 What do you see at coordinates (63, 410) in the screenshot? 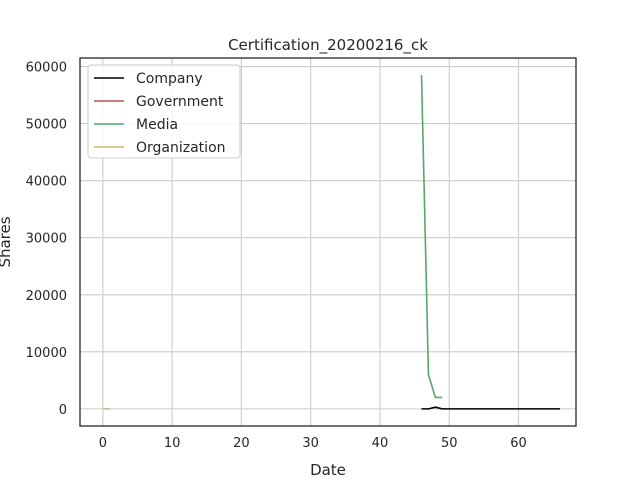
I see `y-tick-label: 0` at bounding box center [63, 410].